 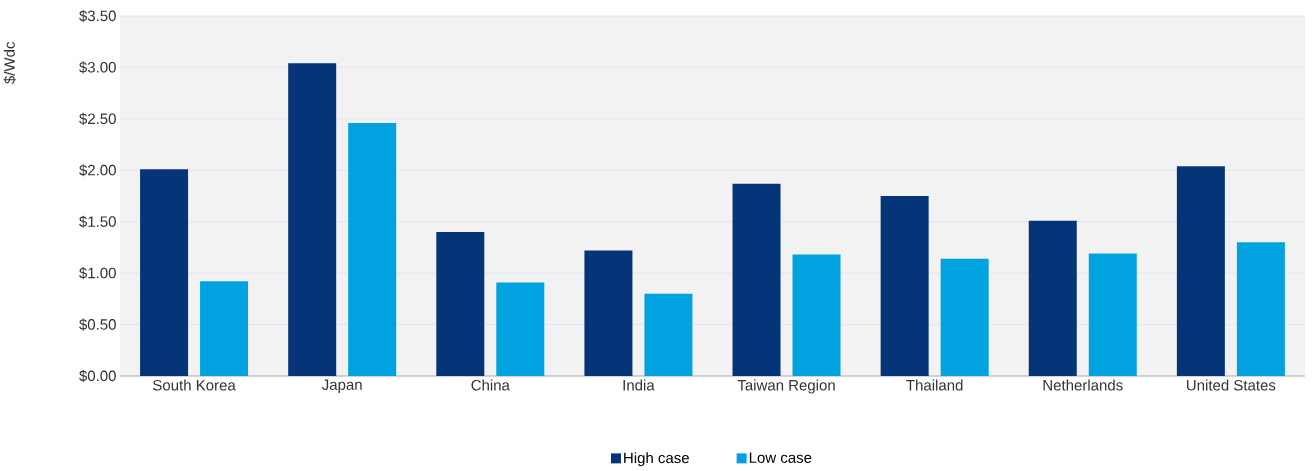 I want to click on y-tick-label: $3.00, so click(x=97, y=67).